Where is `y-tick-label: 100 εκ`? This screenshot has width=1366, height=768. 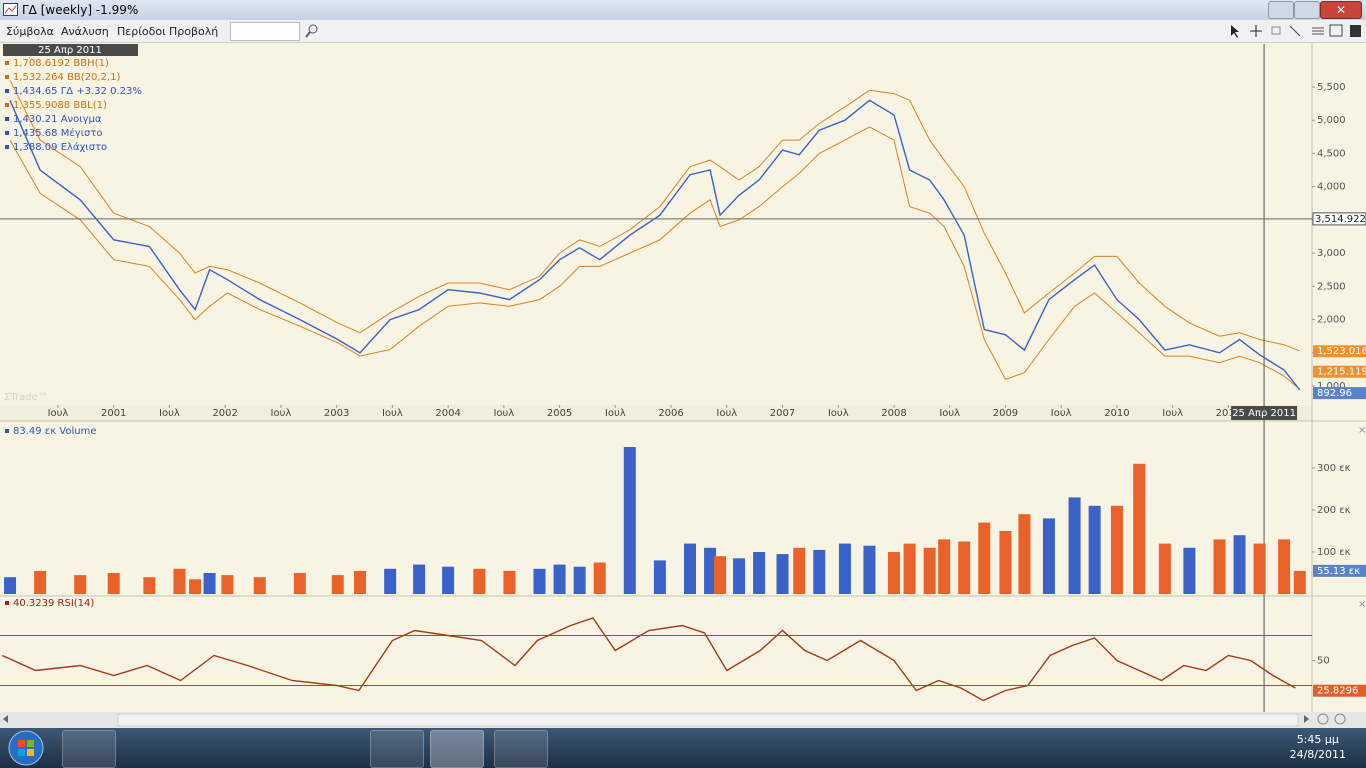
y-tick-label: 100 εκ is located at coordinates (1334, 552).